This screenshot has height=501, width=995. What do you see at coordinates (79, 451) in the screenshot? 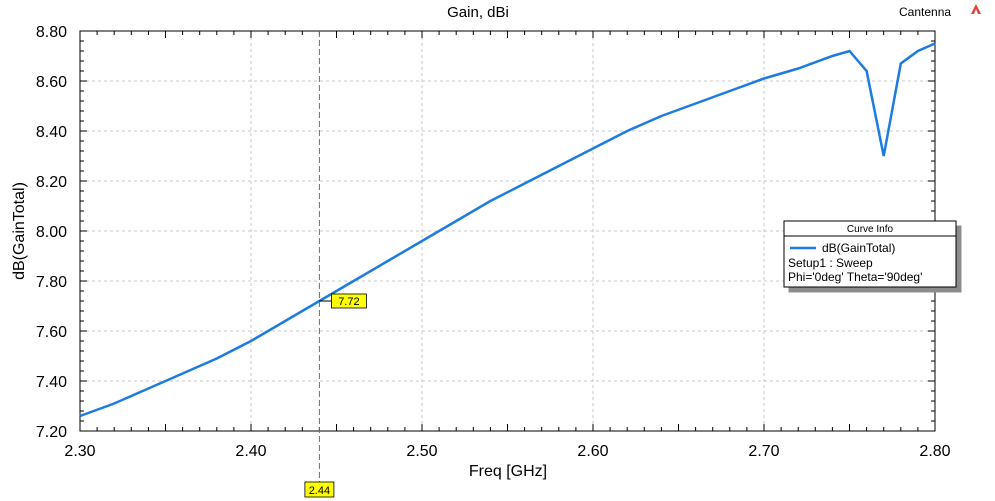
I see `x-tick-label: 2.30` at bounding box center [79, 451].